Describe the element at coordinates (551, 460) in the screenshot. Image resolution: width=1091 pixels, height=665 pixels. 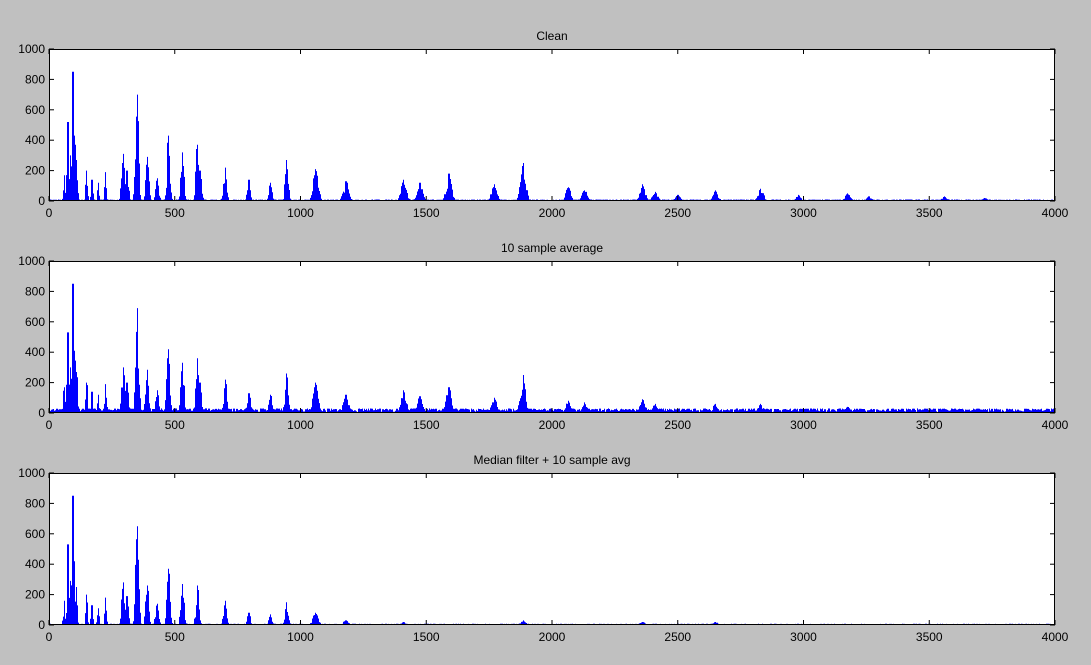
I see `subplot-title: Median filter + 10 sample avg` at that location.